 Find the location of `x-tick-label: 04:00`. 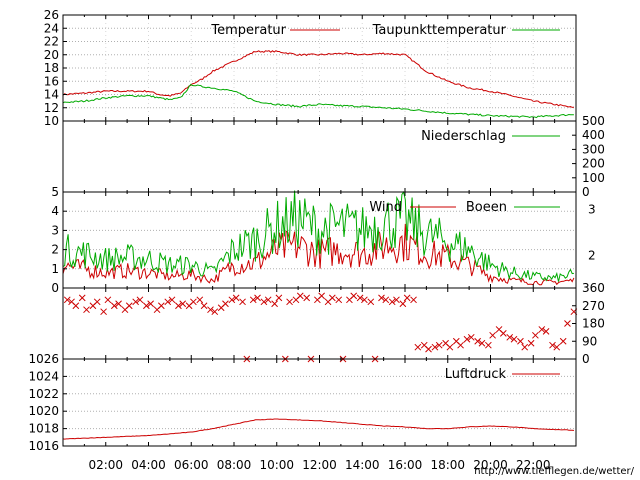

x-tick-label: 04:00 is located at coordinates (148, 465).